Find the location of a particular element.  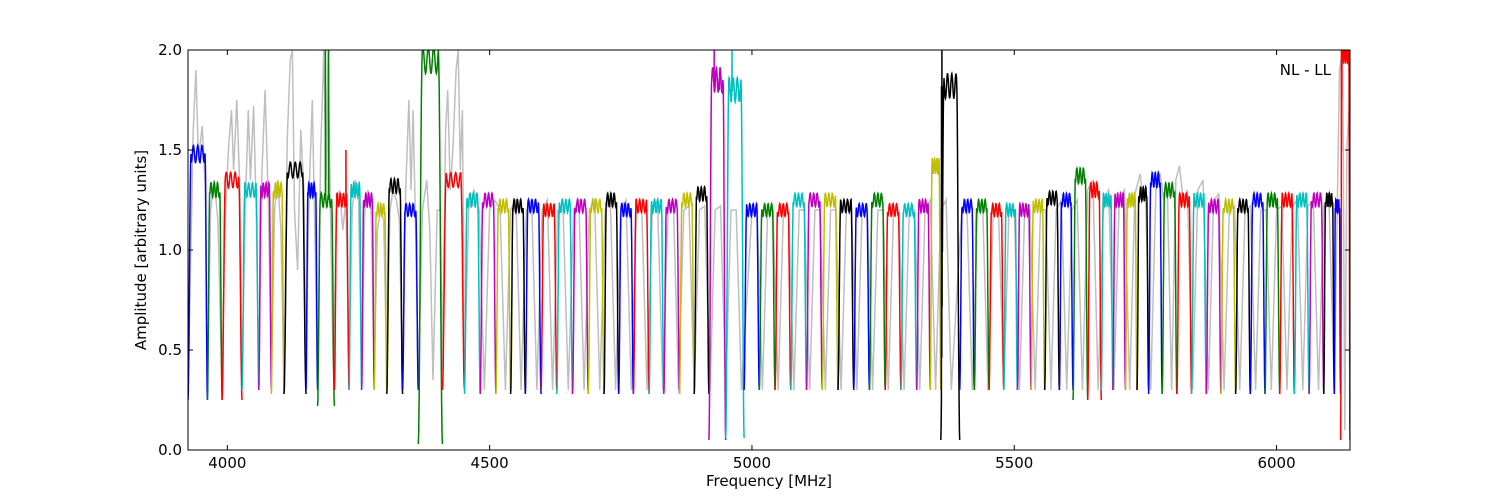

x-tick-label: 6000 is located at coordinates (1276, 463).